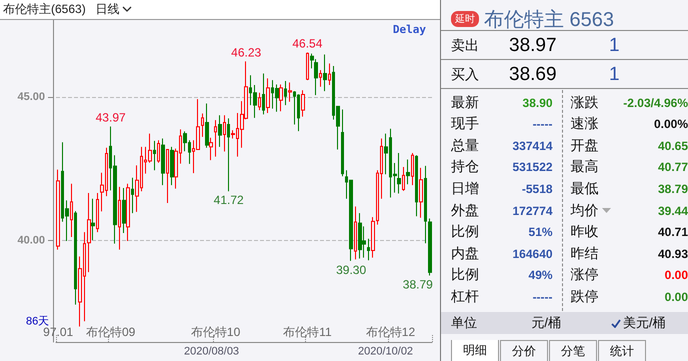 The image size is (688, 361). I want to click on text: 2020/08/03, so click(212, 352).